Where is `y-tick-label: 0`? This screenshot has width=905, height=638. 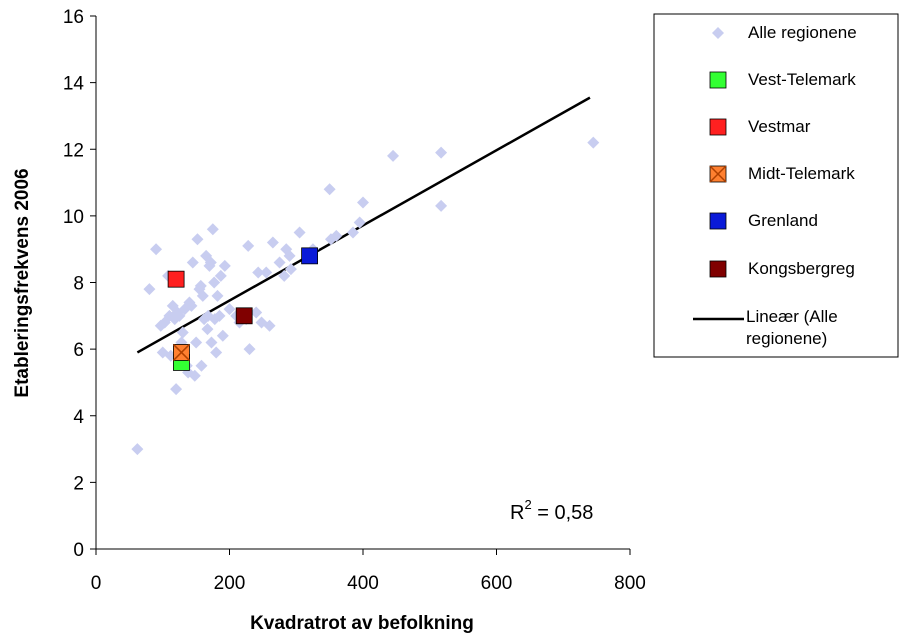 y-tick-label: 0 is located at coordinates (78, 550).